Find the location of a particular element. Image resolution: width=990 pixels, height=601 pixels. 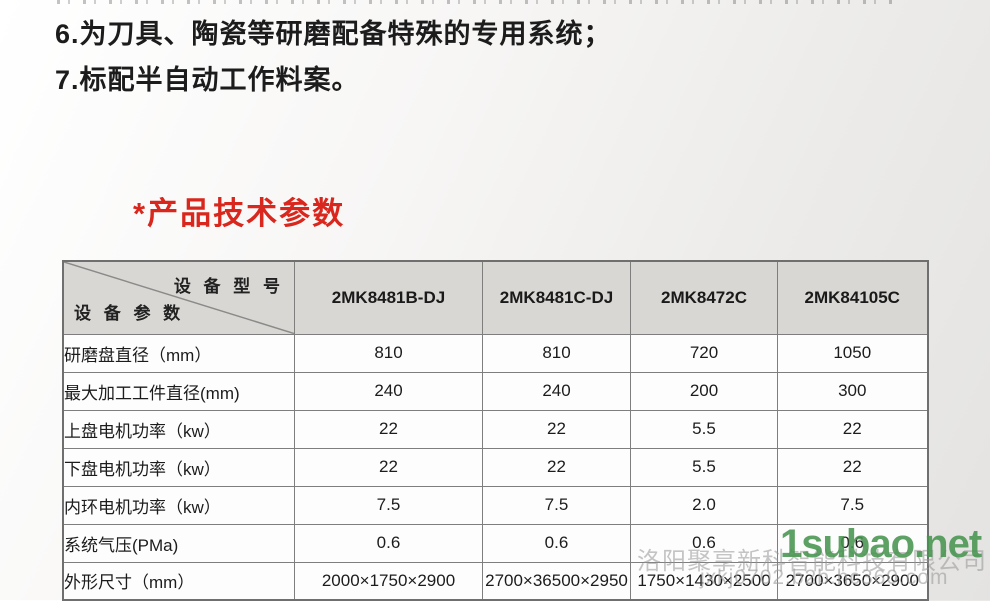

param-label: 最大加工工件直径(mm) is located at coordinates (178, 391).